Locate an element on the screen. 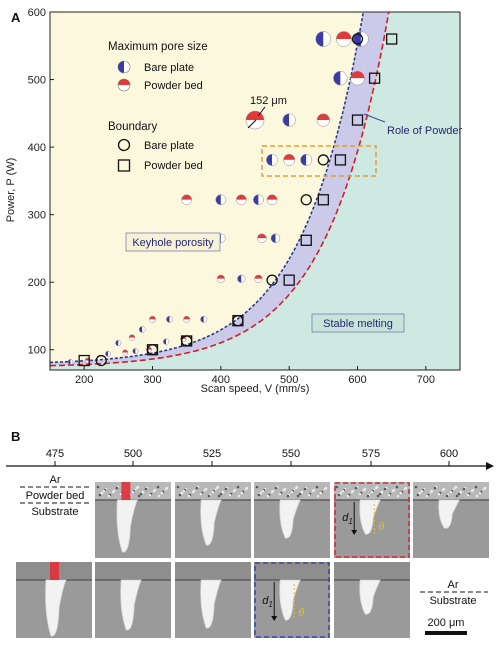 This screenshot has width=498, height=646. legend-square-icon is located at coordinates (124, 165).